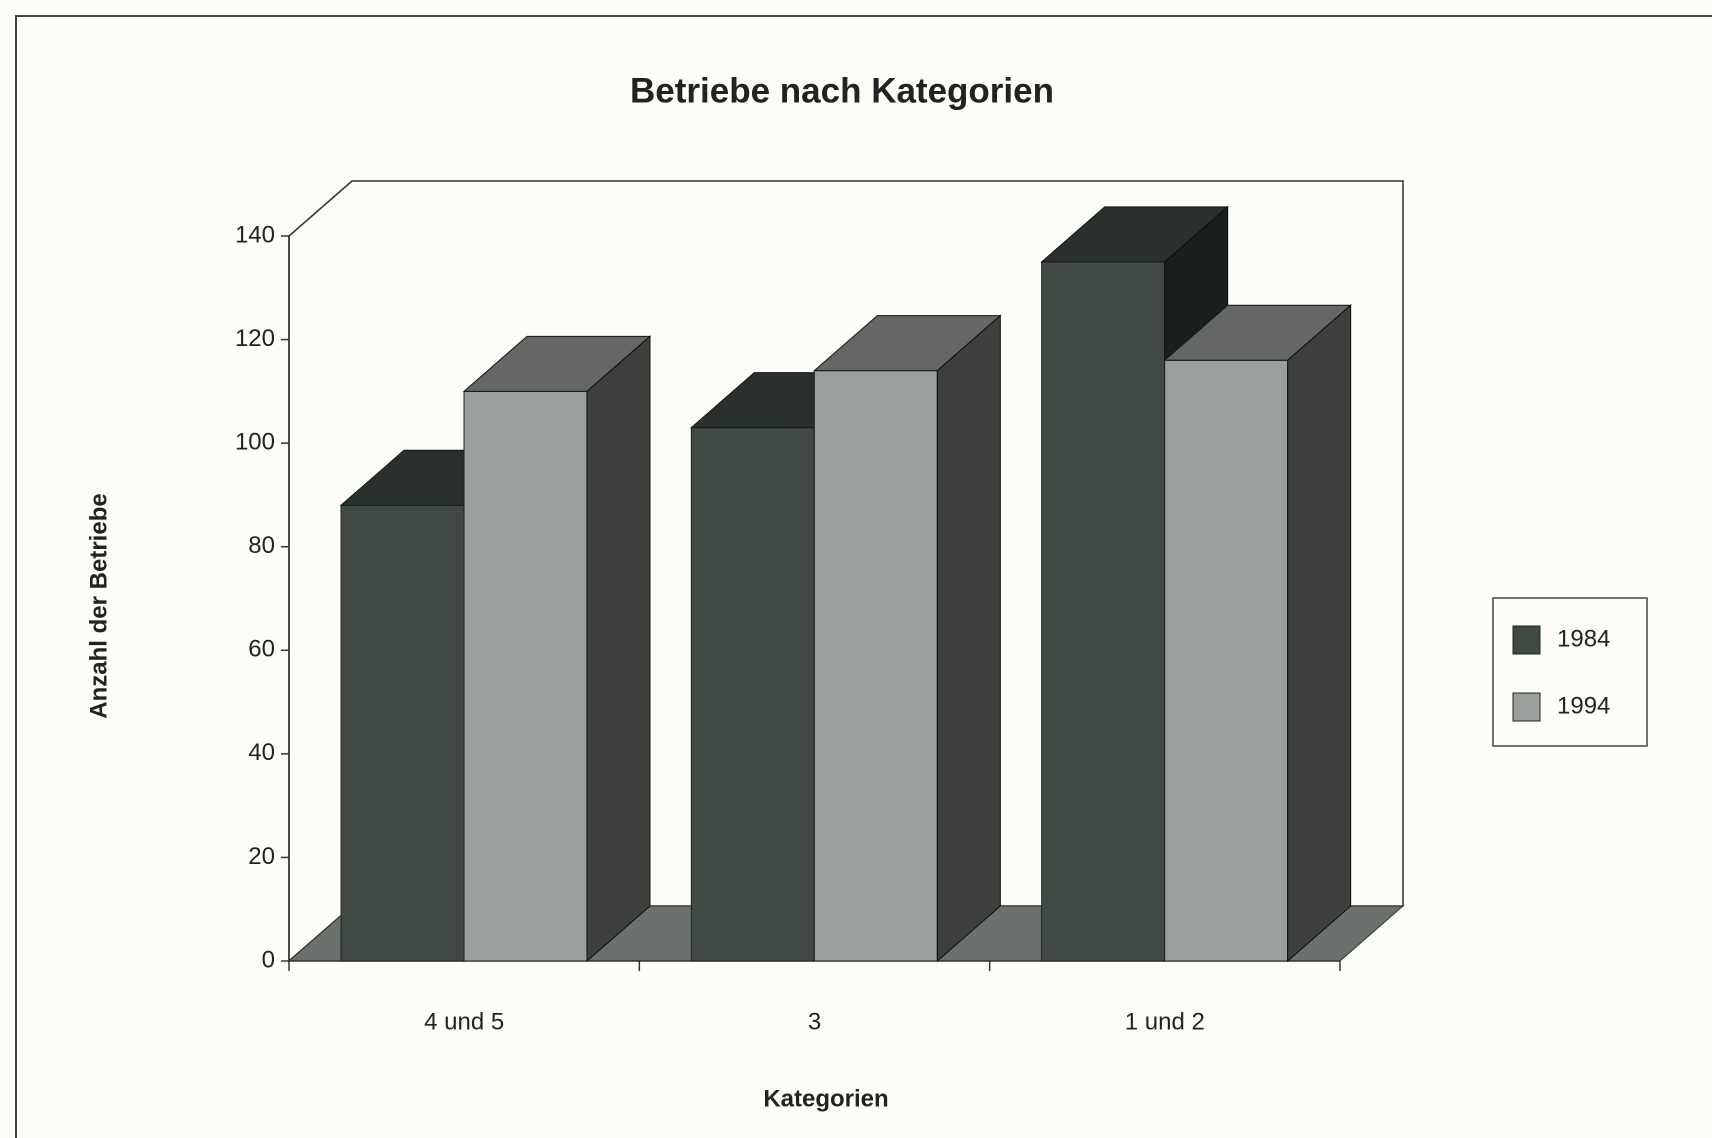 The width and height of the screenshot is (1712, 1138). I want to click on x-axis-label: Kategorien, so click(825, 1098).